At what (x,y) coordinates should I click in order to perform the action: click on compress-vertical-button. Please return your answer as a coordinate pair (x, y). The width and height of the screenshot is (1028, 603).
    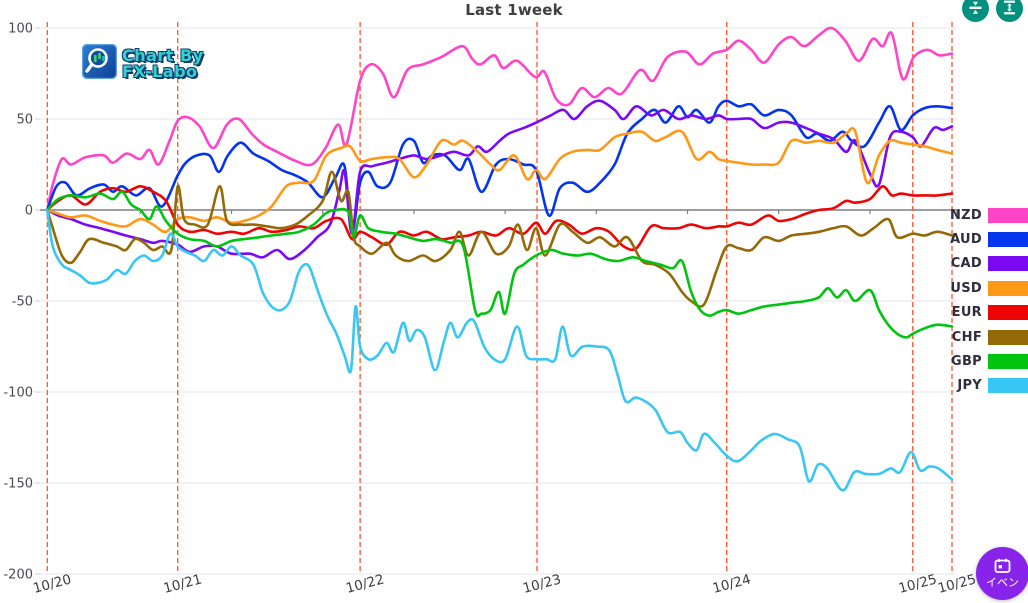
    Looking at the image, I should click on (975, 11).